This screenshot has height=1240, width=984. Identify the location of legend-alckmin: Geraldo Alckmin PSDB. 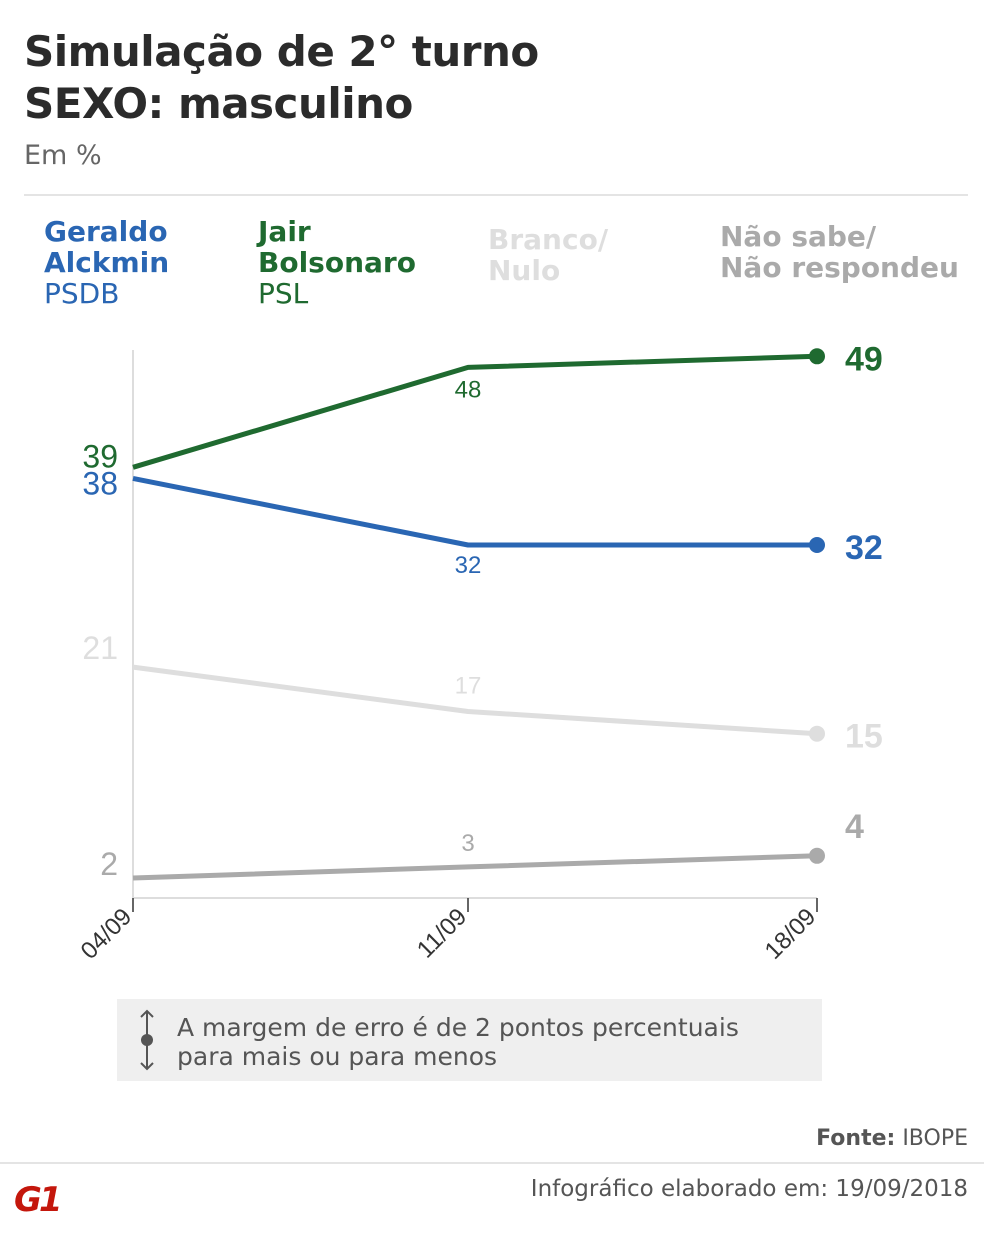
(107, 262).